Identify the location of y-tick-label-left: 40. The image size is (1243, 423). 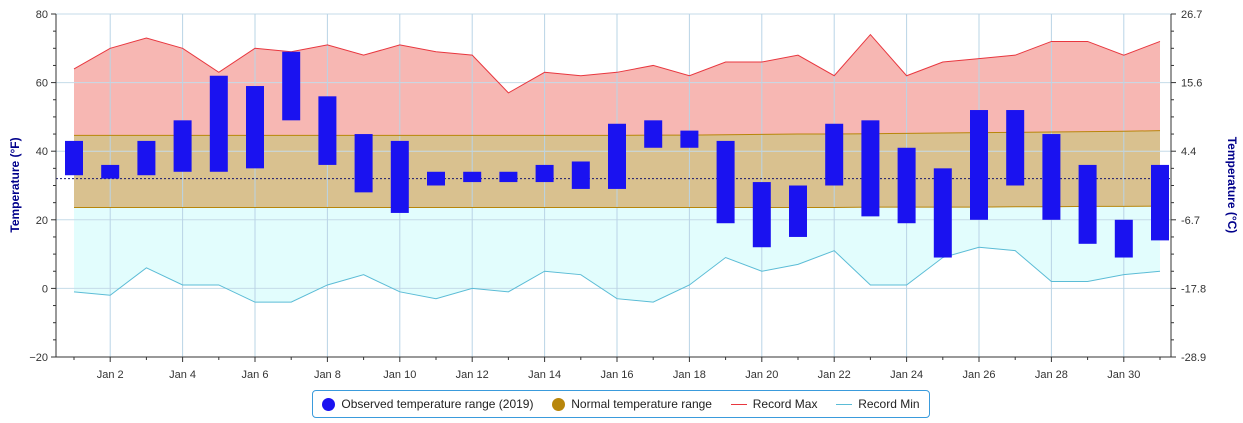
(42, 152).